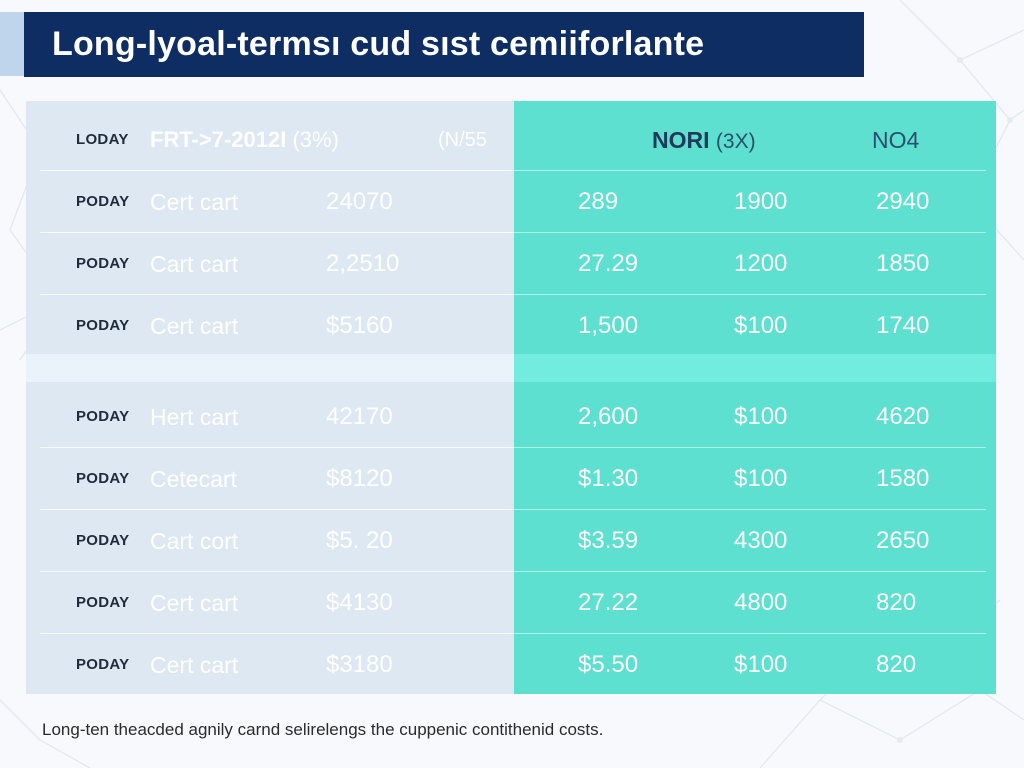  What do you see at coordinates (511, 264) in the screenshot?
I see `table-row: PODAY Cart cart 2,2510 27.29 1200 1850` at bounding box center [511, 264].